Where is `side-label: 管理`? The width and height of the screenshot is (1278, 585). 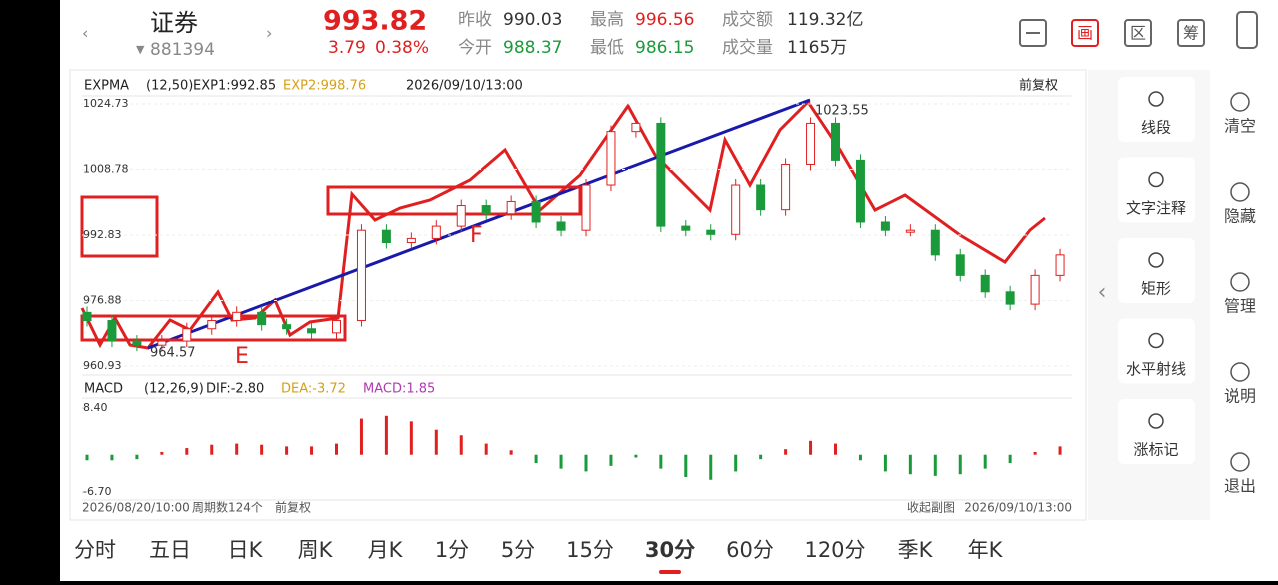
side-label: 管理 is located at coordinates (1240, 306).